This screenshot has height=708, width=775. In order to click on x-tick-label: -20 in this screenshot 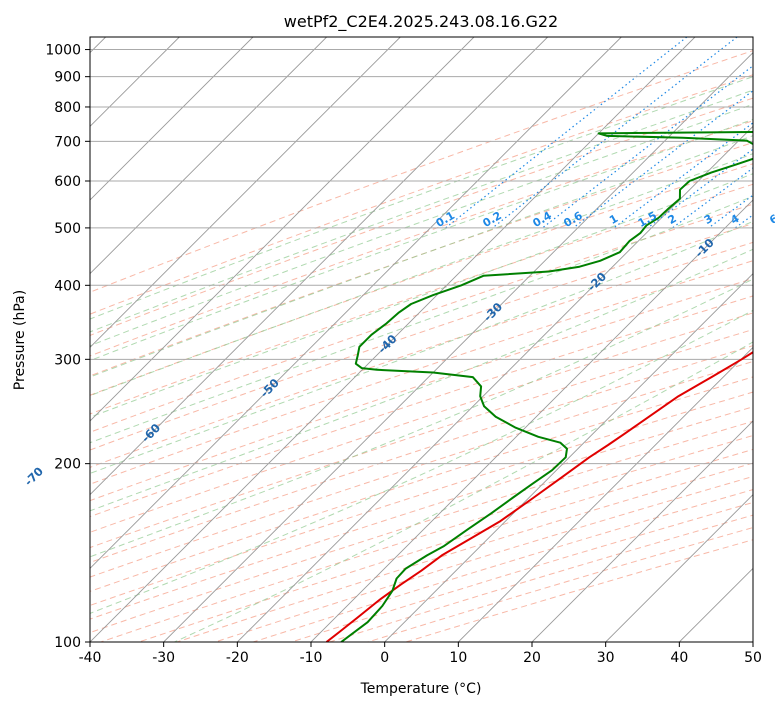, I will do `click(237, 658)`.